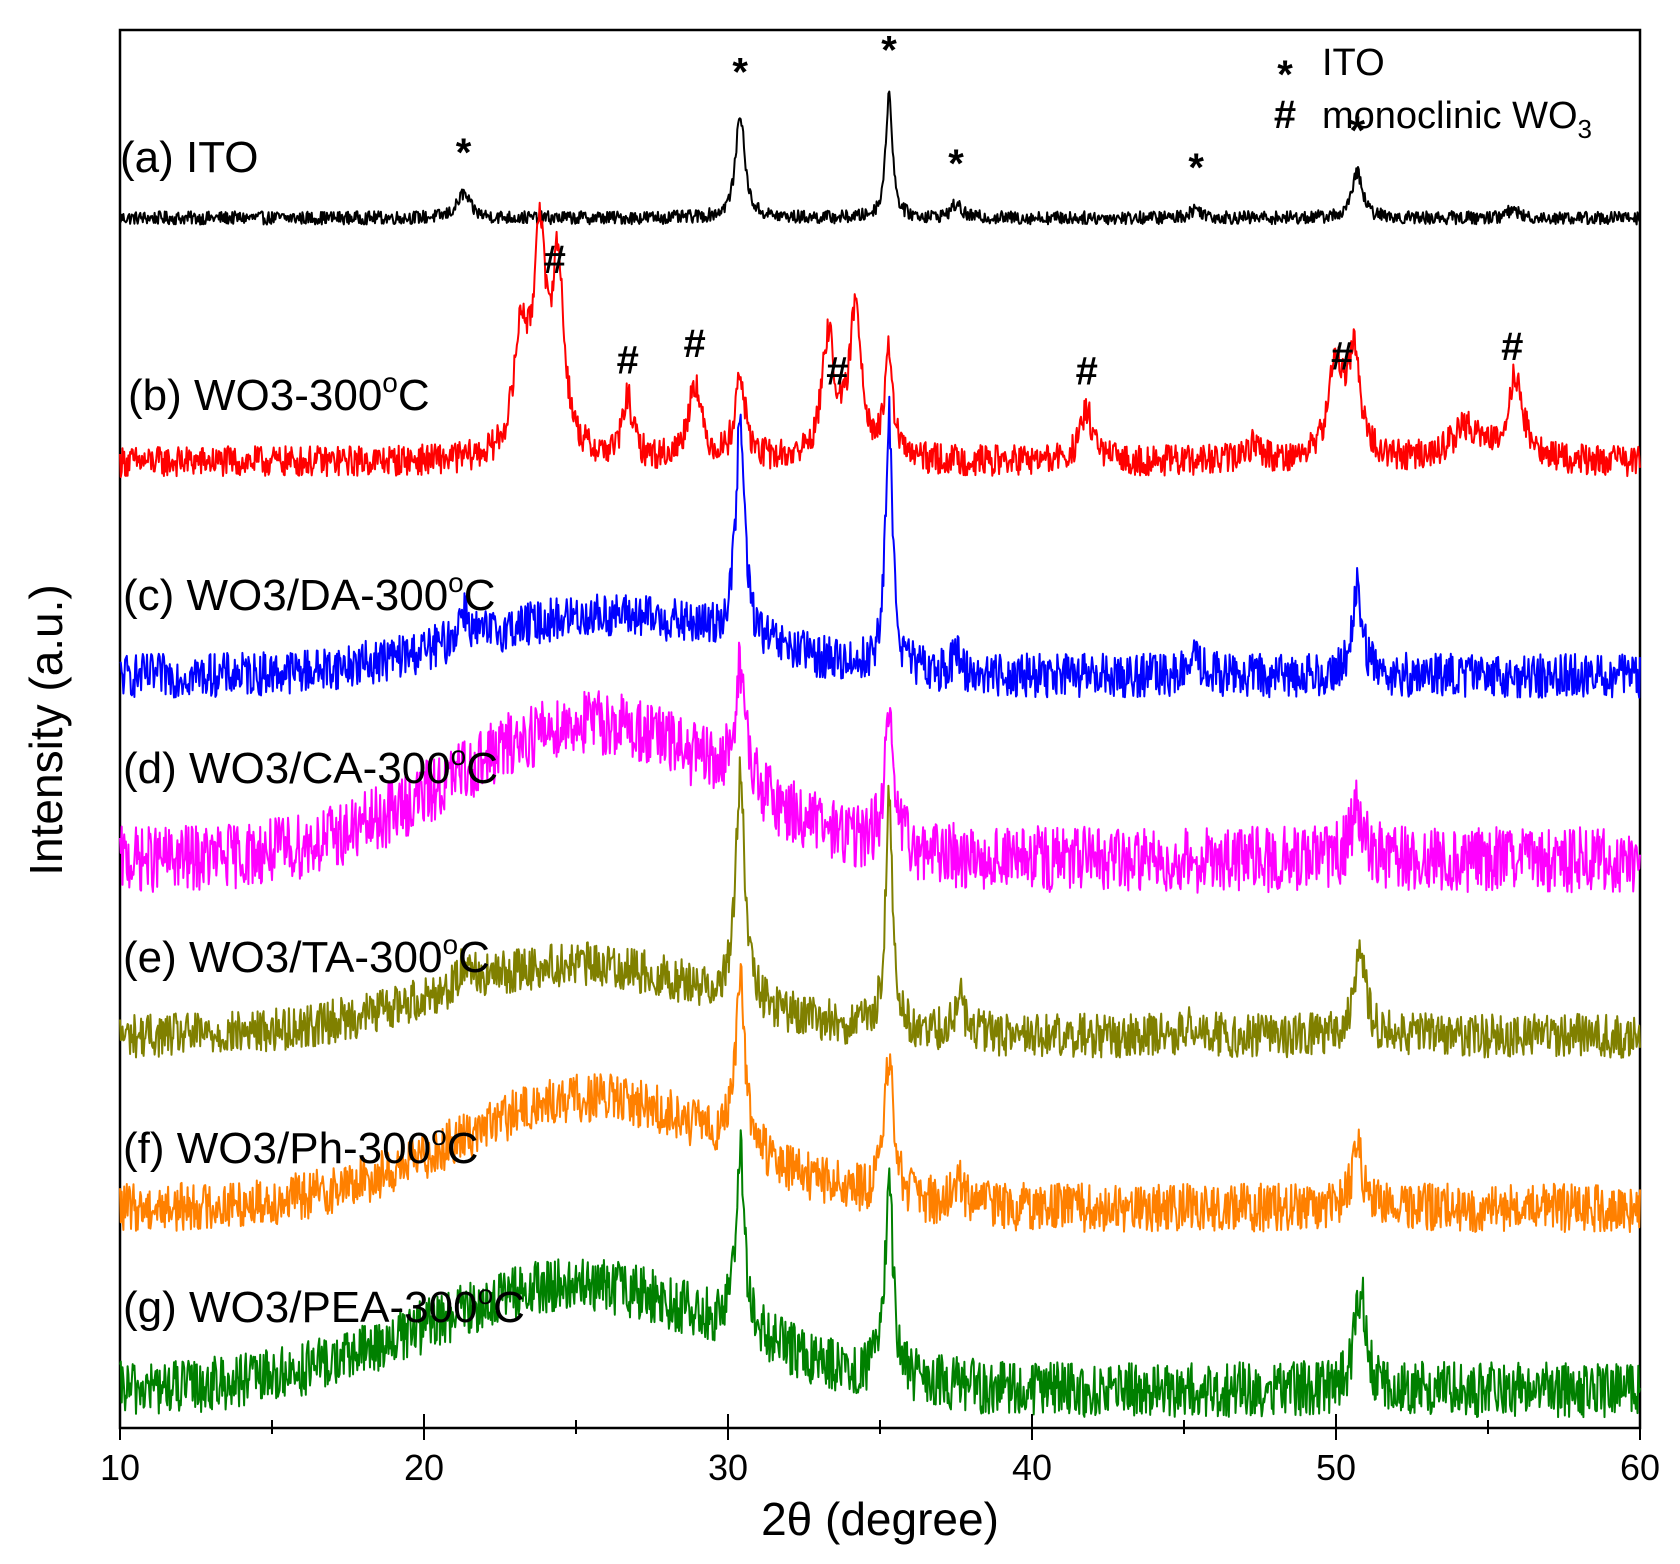 This screenshot has height=1564, width=1680. Describe the element at coordinates (324, 1305) in the screenshot. I see `curve-label-g: (g) WO3/PEA-300oC` at that location.